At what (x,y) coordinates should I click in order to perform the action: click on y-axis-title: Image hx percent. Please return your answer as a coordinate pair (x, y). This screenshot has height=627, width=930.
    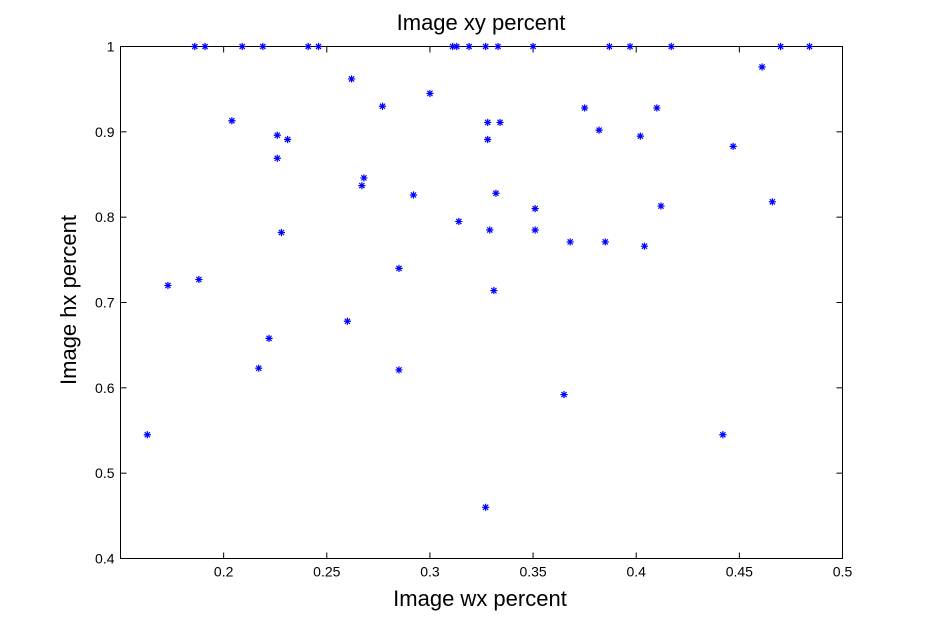
    Looking at the image, I should click on (68, 300).